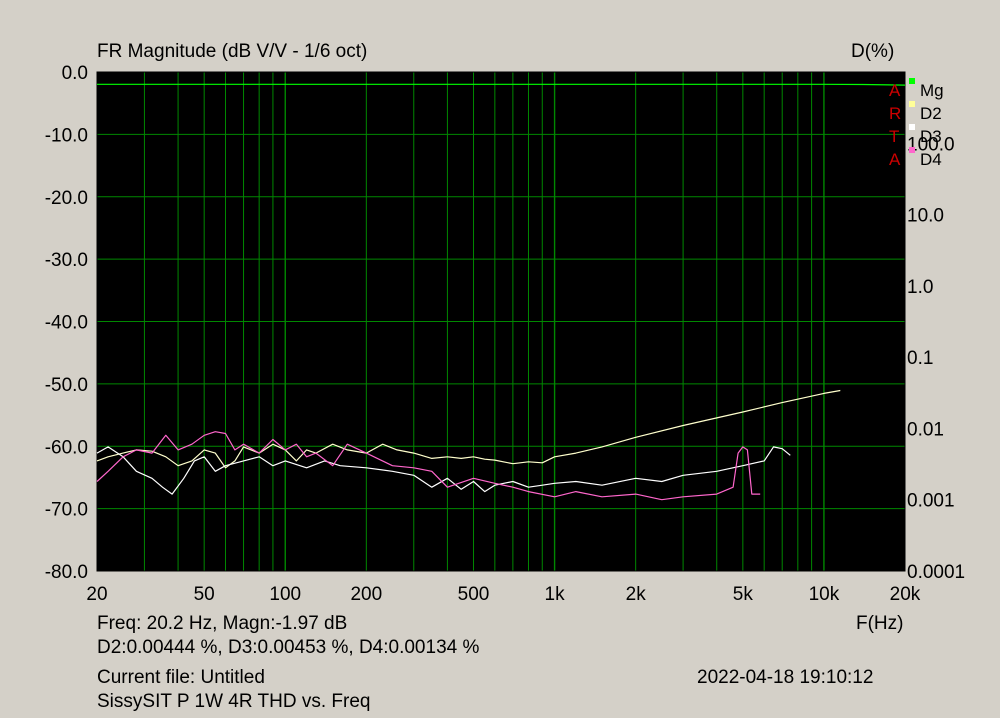 This screenshot has width=1000, height=718. I want to click on cursor-readout-distortion: D2:0.00444 %, D3:0.00453 %, D4:0.00134 %, so click(288, 647).